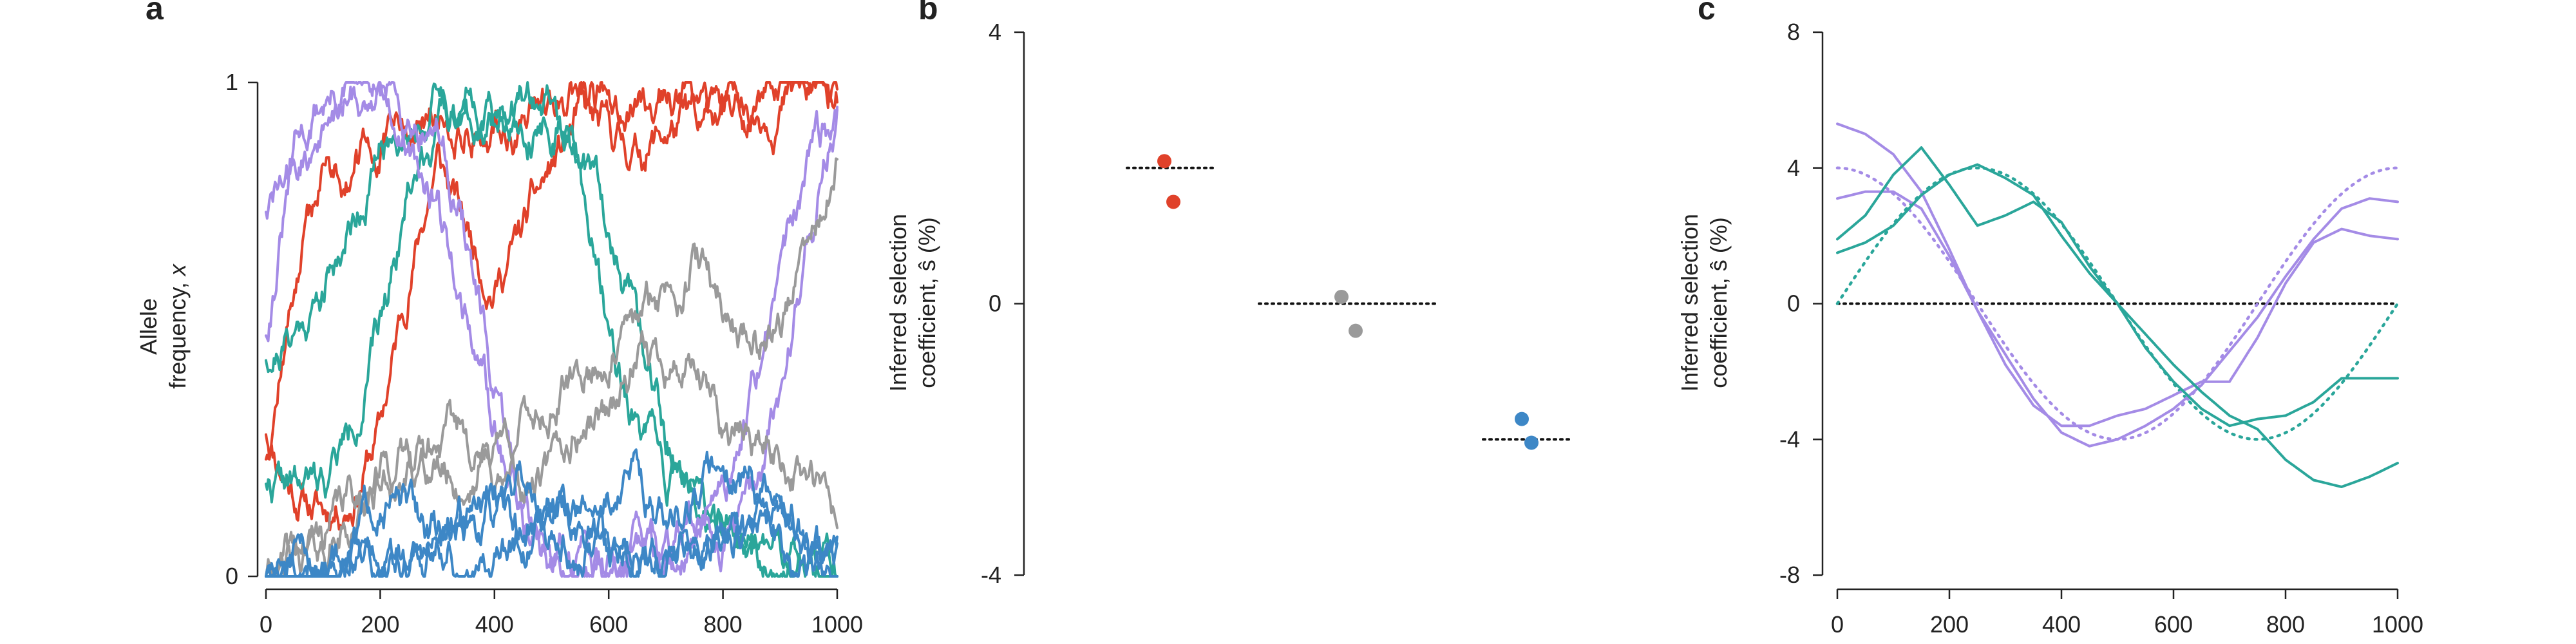 The height and width of the screenshot is (644, 2576). I want to click on panel-a-x-tick-label: 0, so click(266, 624).